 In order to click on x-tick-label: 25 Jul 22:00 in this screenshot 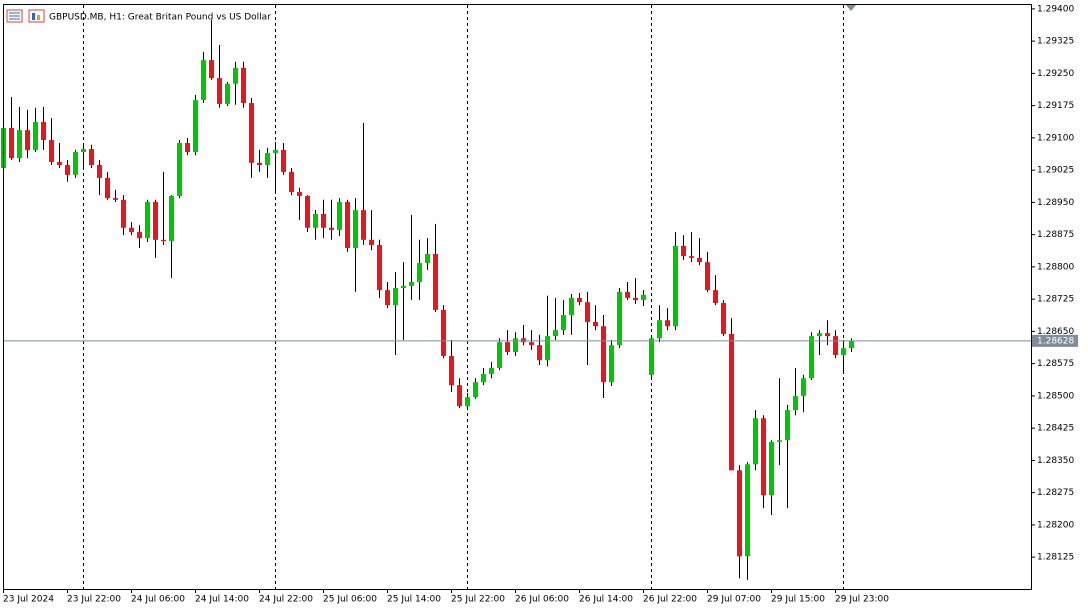, I will do `click(478, 600)`.